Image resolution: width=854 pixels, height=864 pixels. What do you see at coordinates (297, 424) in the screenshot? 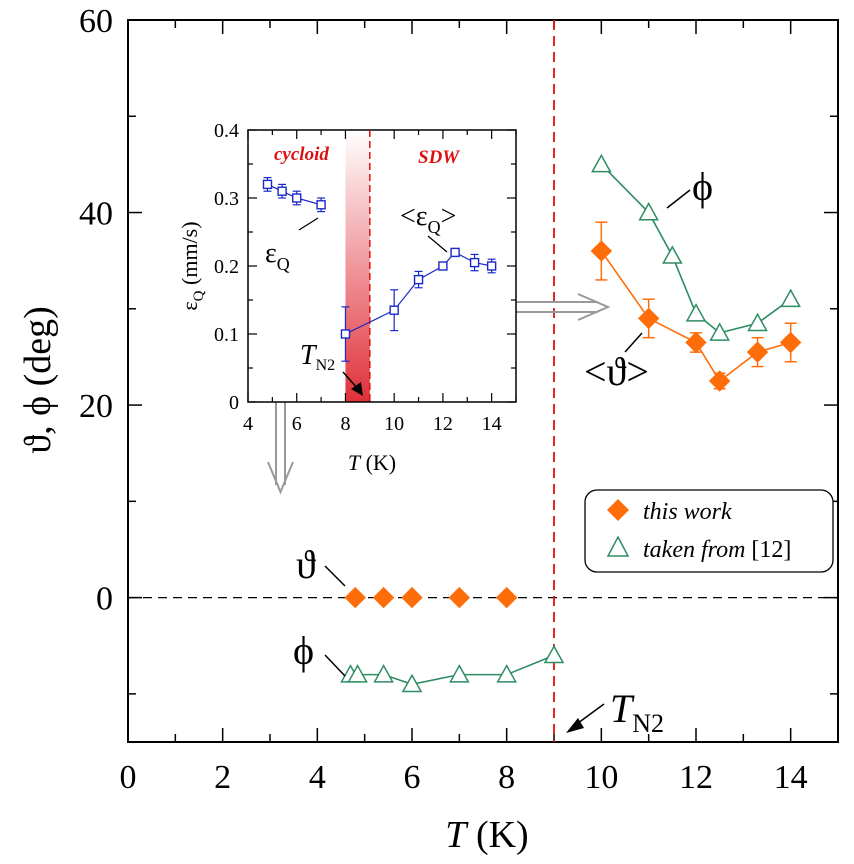
I see `inset-x-tick-label: 6` at bounding box center [297, 424].